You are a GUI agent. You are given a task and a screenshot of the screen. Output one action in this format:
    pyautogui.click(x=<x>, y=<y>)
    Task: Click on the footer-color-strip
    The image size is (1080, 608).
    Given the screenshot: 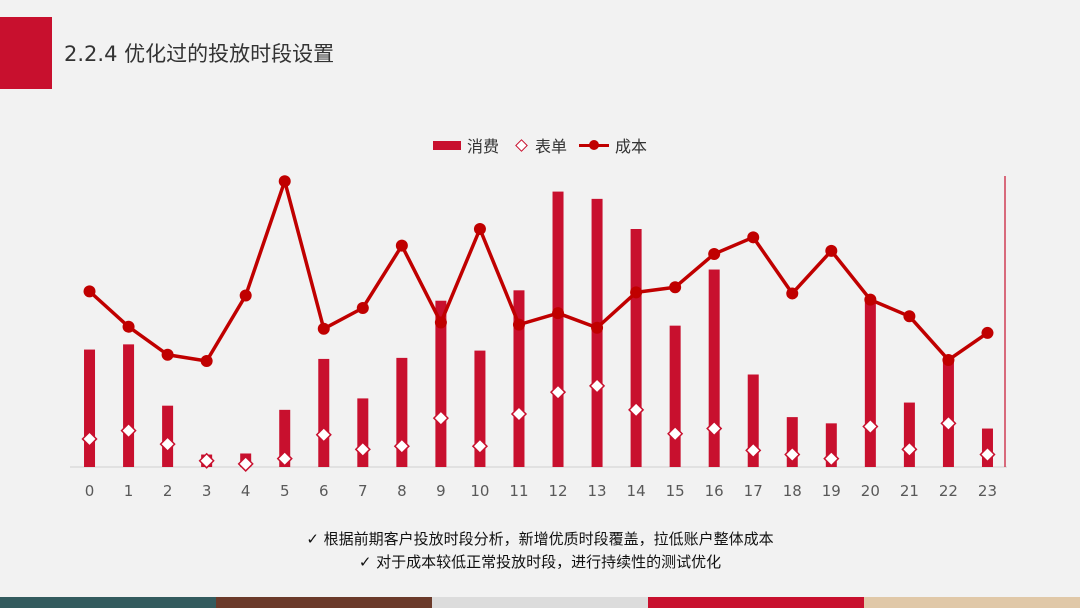 What is the action you would take?
    pyautogui.click(x=540, y=602)
    